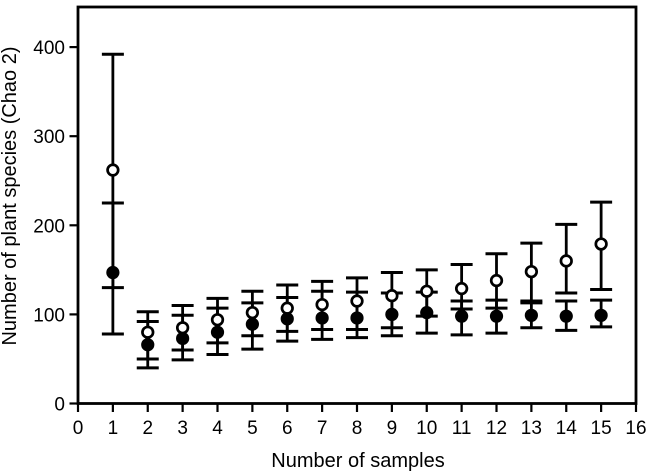 The width and height of the screenshot is (647, 475). Describe the element at coordinates (567, 428) in the screenshot. I see `x-tick-label: 14` at that location.